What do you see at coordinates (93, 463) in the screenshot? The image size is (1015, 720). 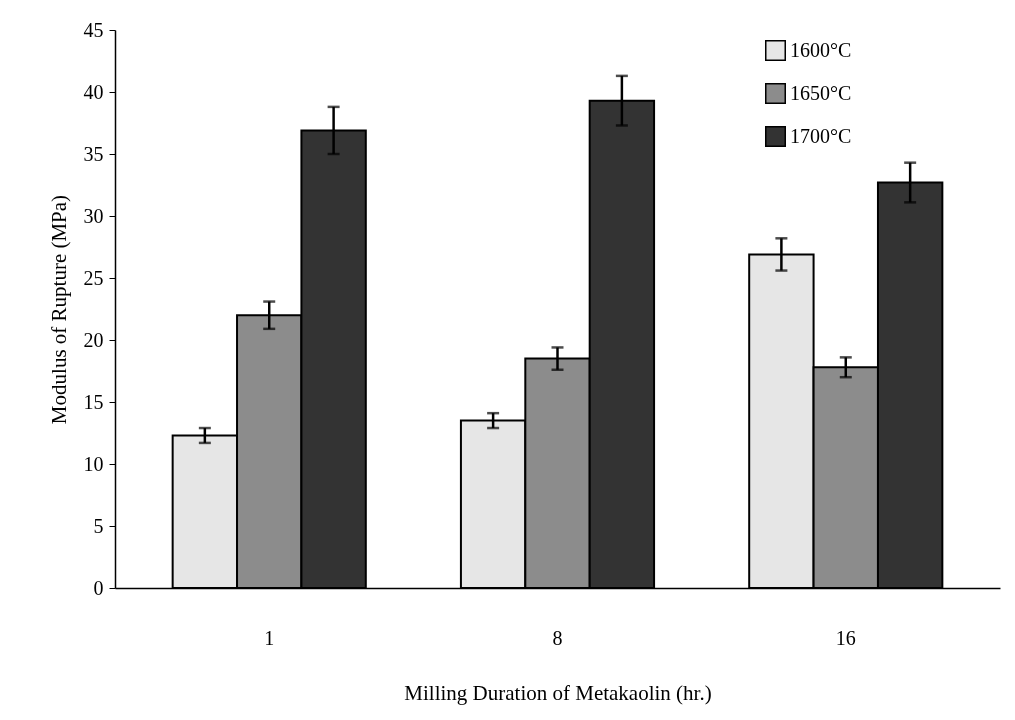 I see `y-tick-label: 10` at bounding box center [93, 463].